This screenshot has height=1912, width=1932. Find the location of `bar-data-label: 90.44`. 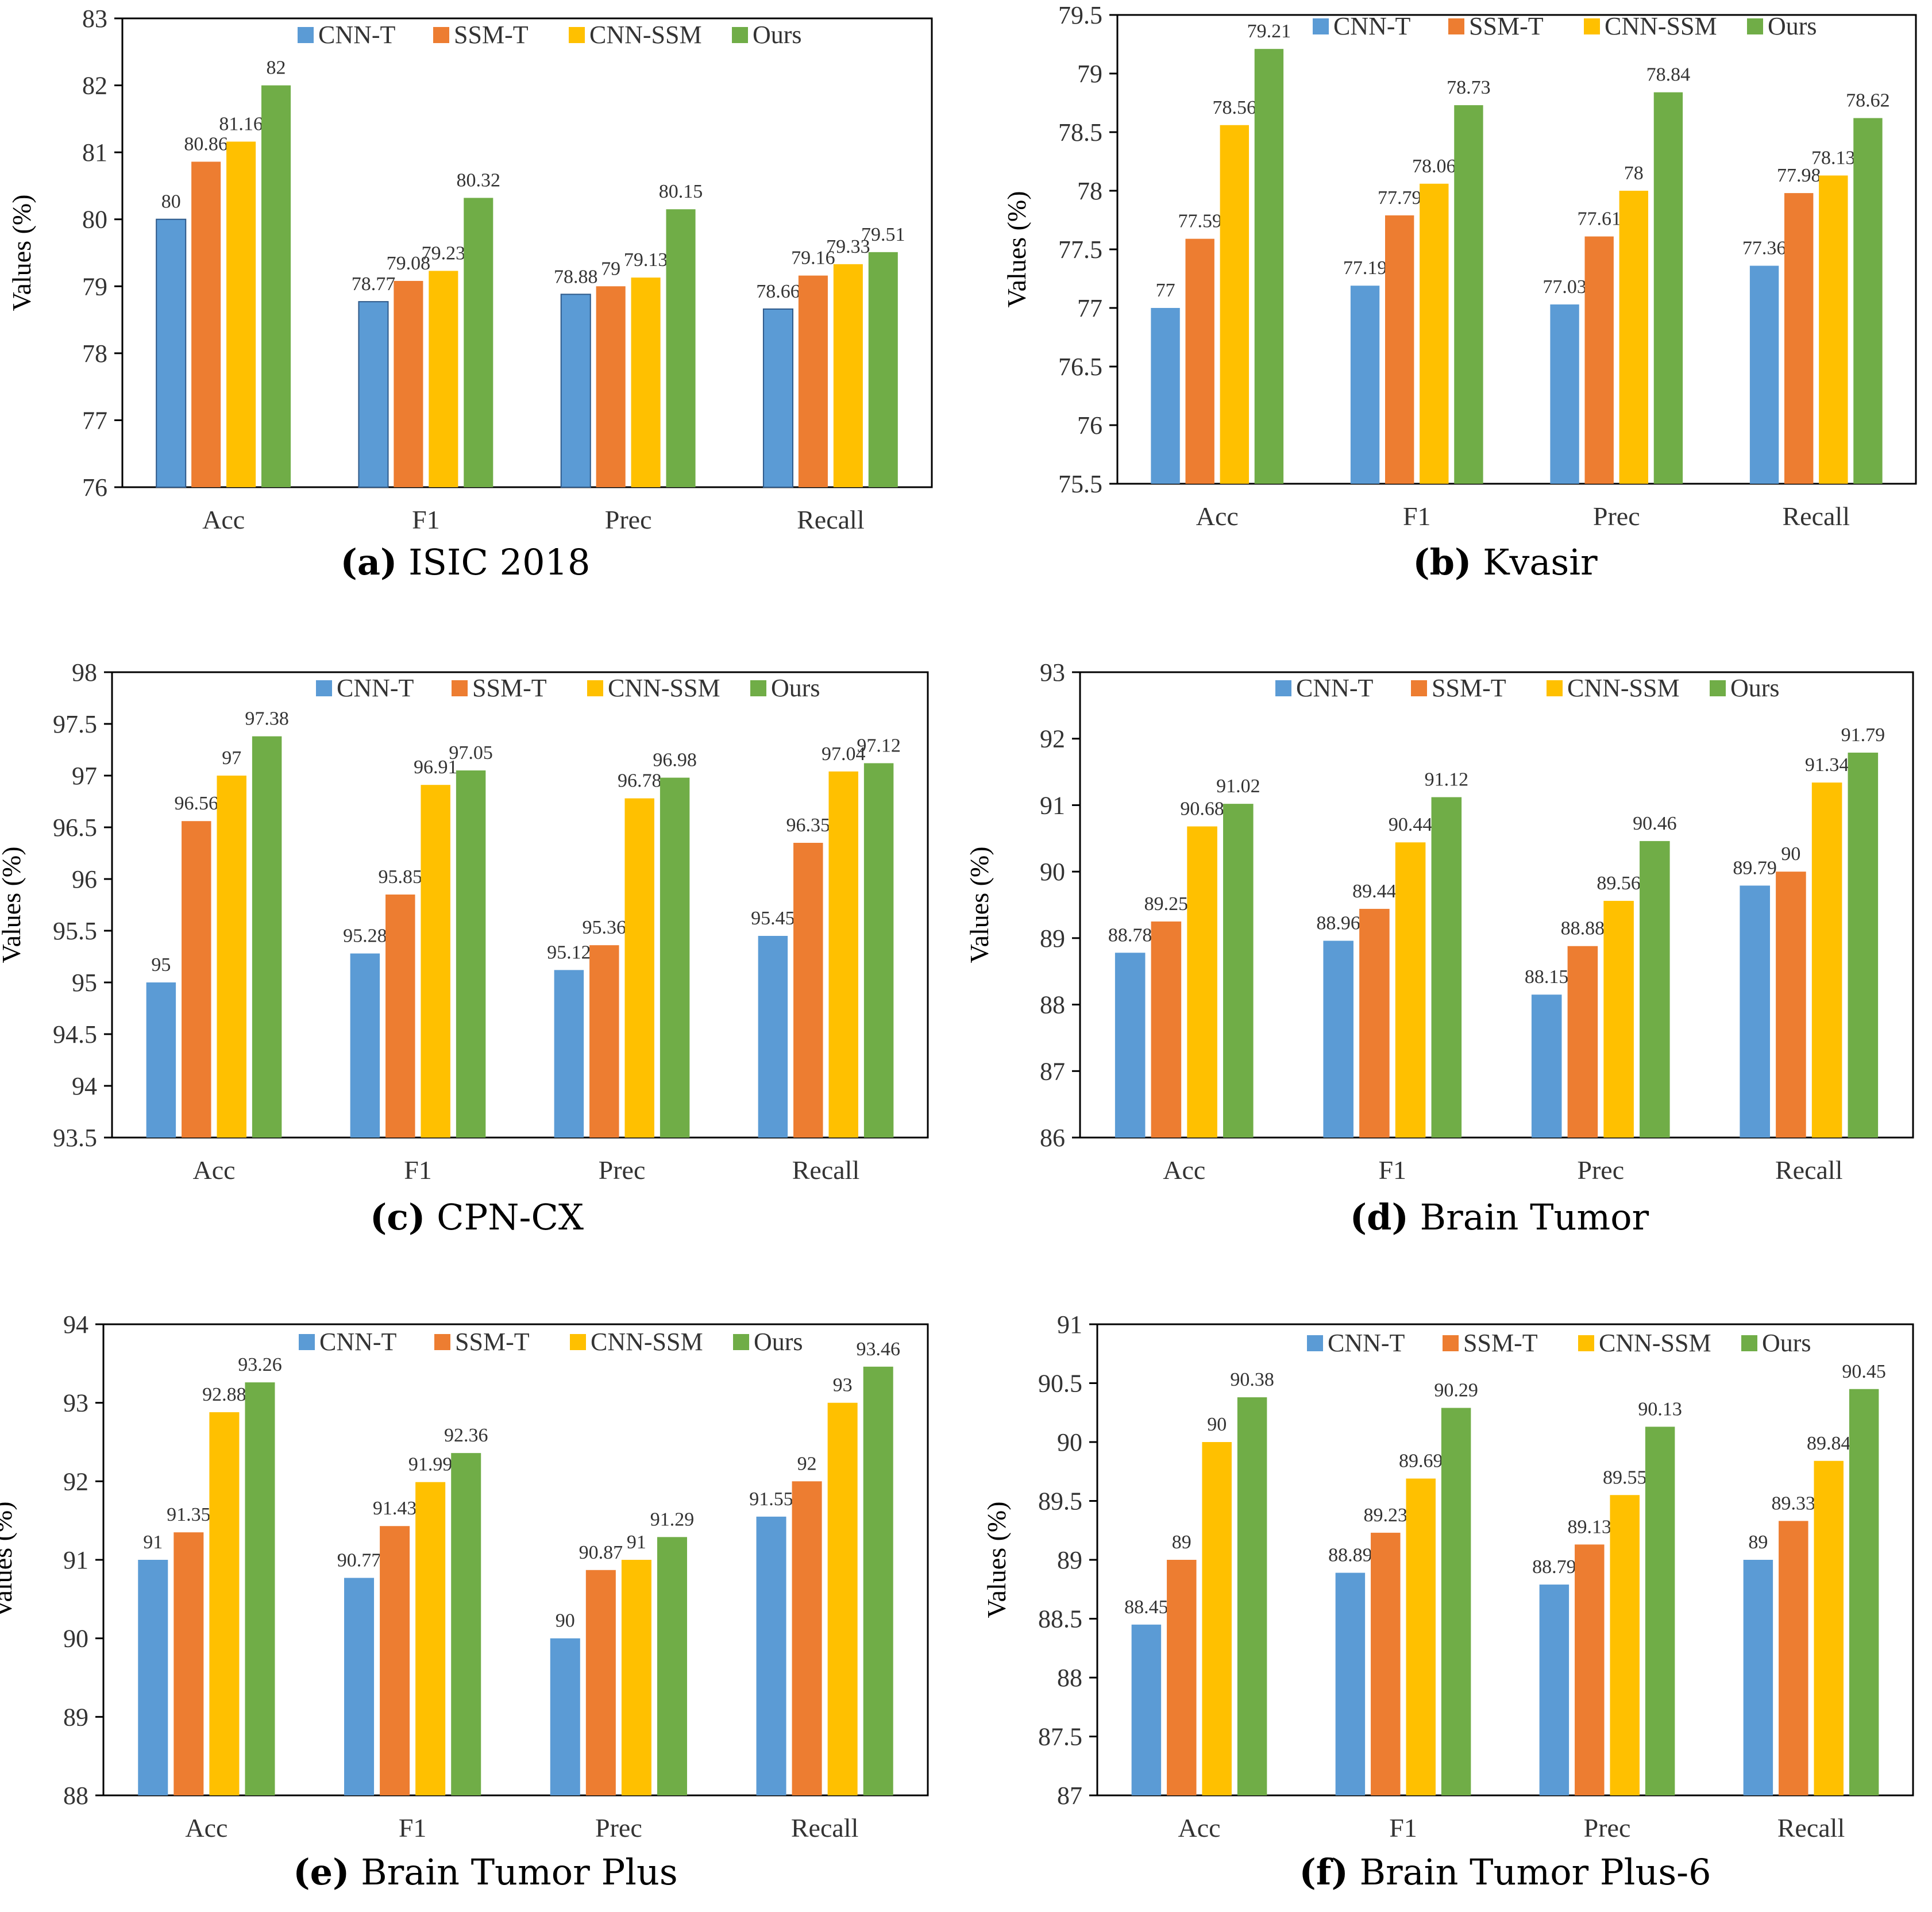

bar-data-label: 90.44 is located at coordinates (1411, 824).